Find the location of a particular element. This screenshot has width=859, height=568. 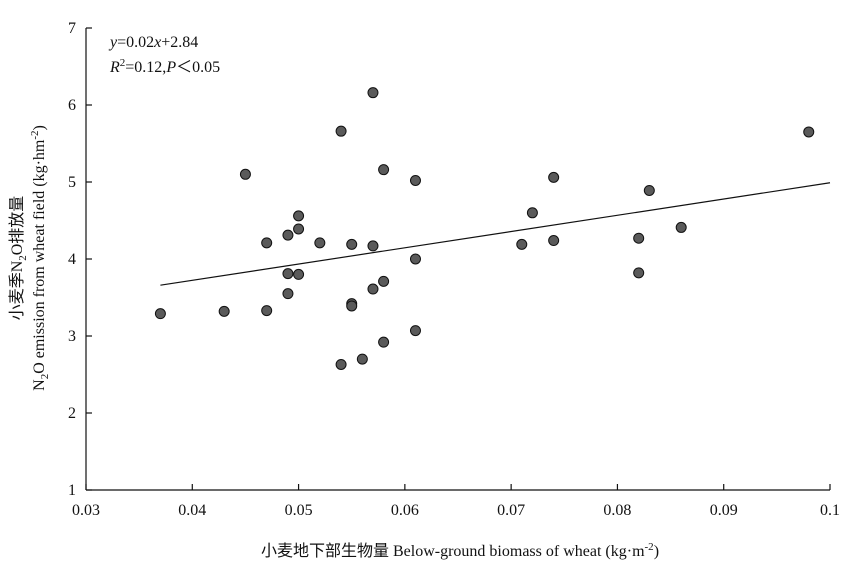

y-tick-label: 4 is located at coordinates (72, 259).